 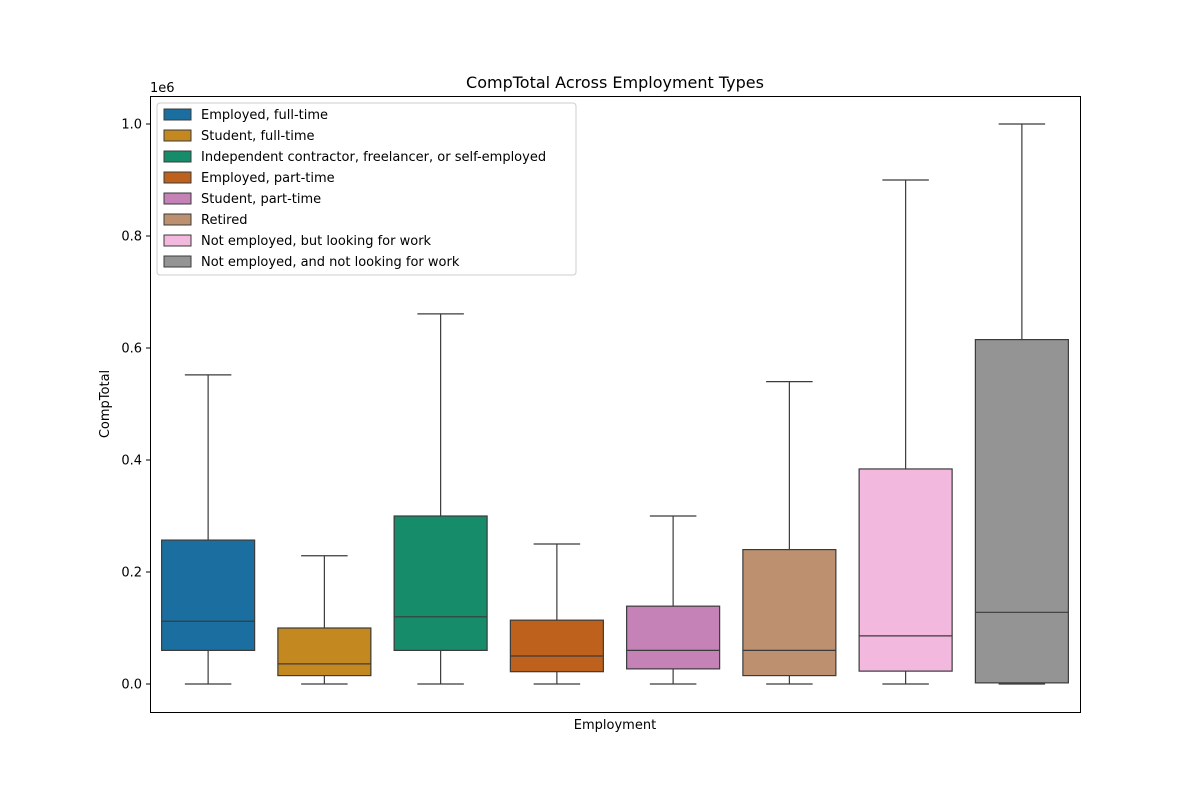 What do you see at coordinates (131, 349) in the screenshot?
I see `y-tick-label: 0.6` at bounding box center [131, 349].